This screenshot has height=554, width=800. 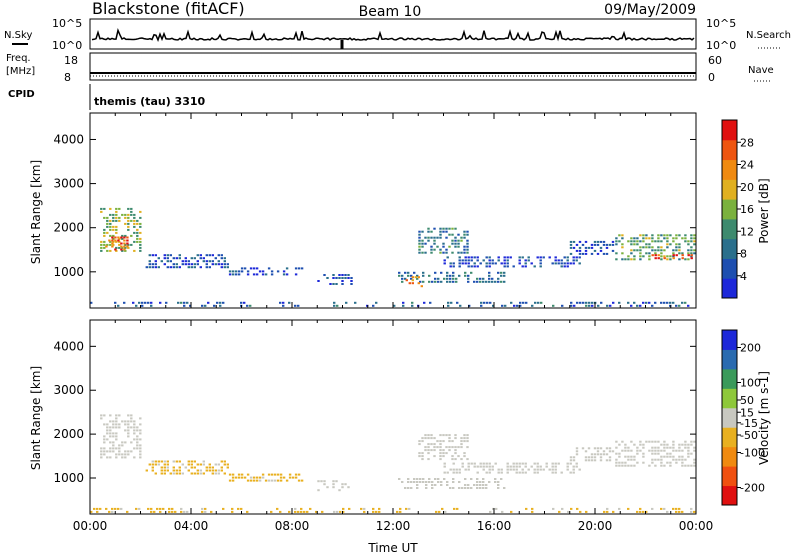 I want to click on colorbar-tick-label: 24, so click(x=747, y=165).